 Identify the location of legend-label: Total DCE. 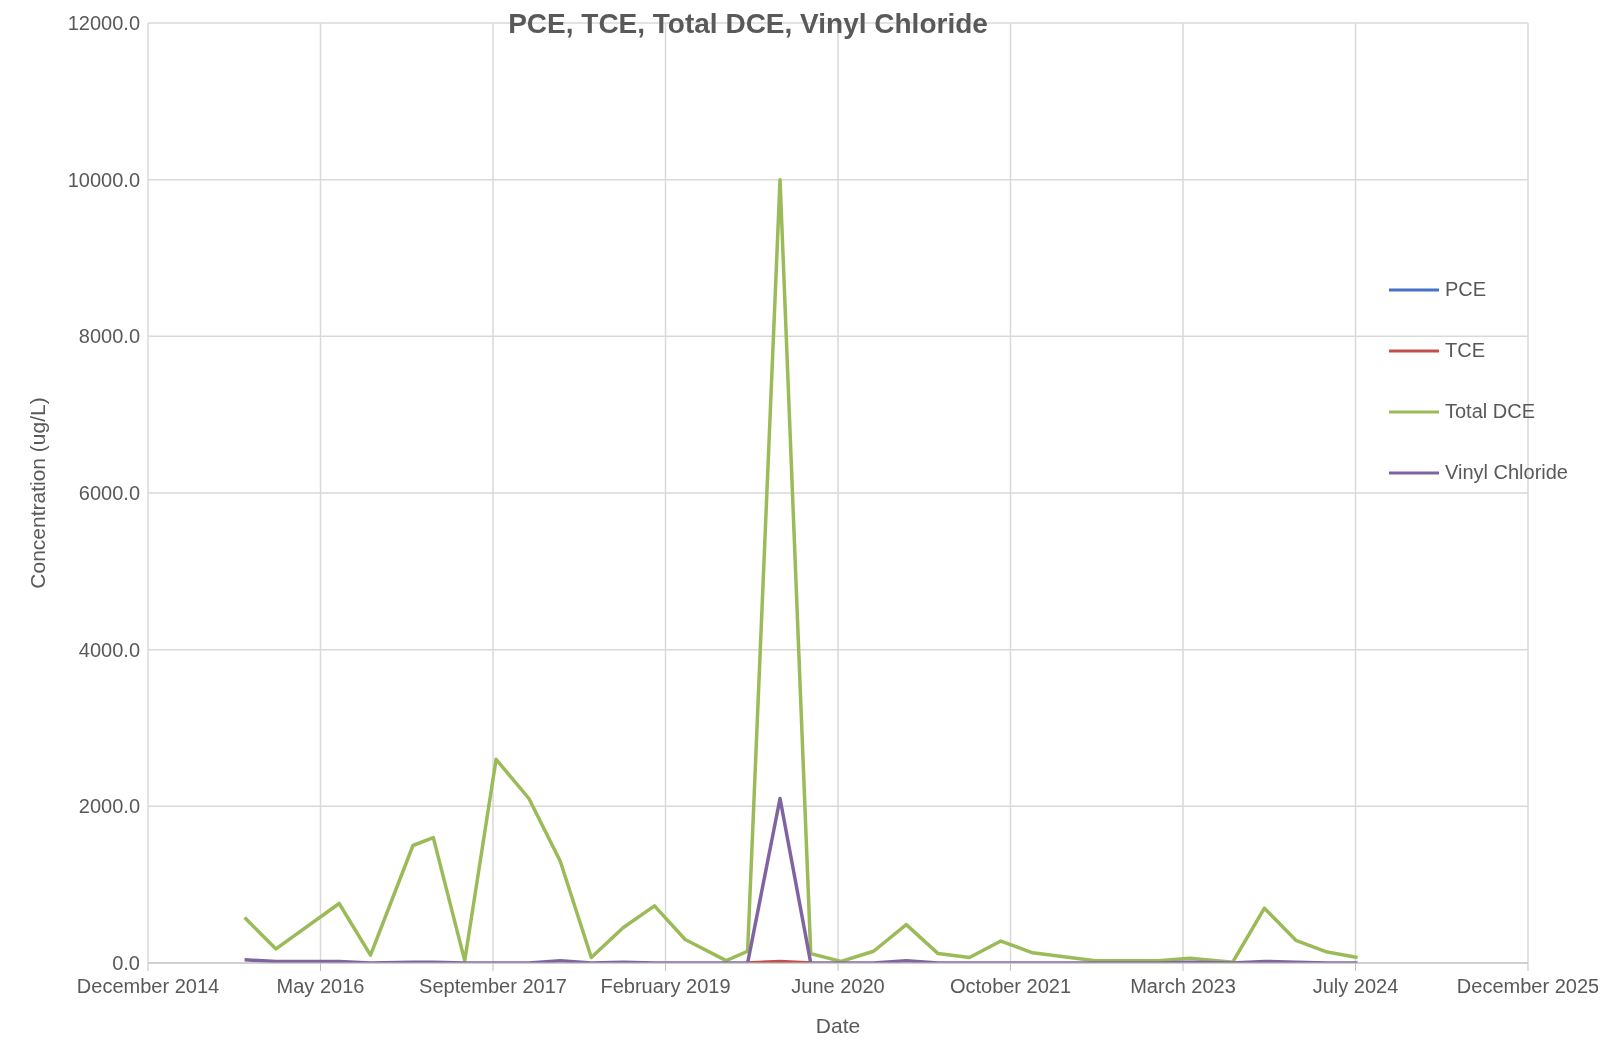
(1489, 411).